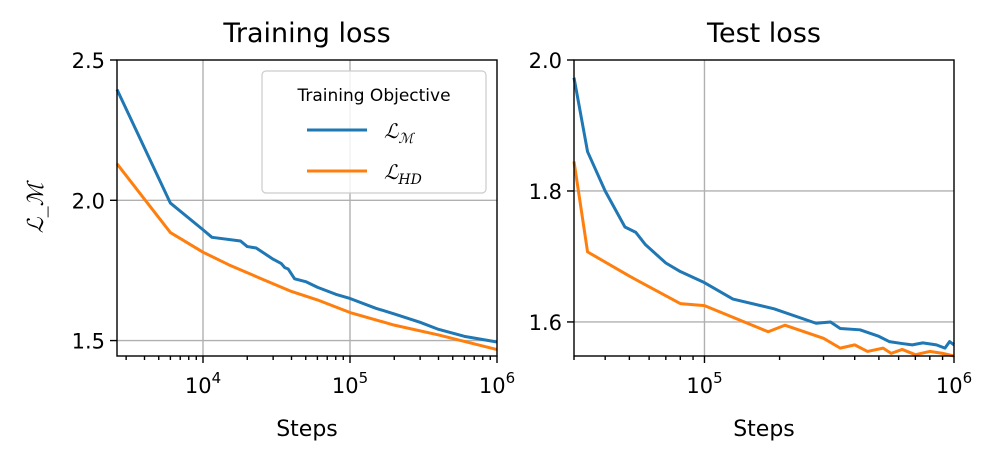 This screenshot has height=461, width=998. What do you see at coordinates (763, 33) in the screenshot?
I see `chart-title: Test loss` at bounding box center [763, 33].